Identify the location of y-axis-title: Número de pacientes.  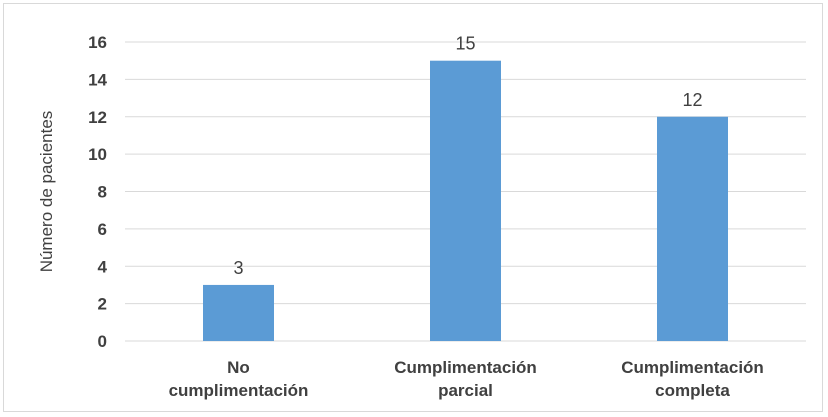
(46, 192).